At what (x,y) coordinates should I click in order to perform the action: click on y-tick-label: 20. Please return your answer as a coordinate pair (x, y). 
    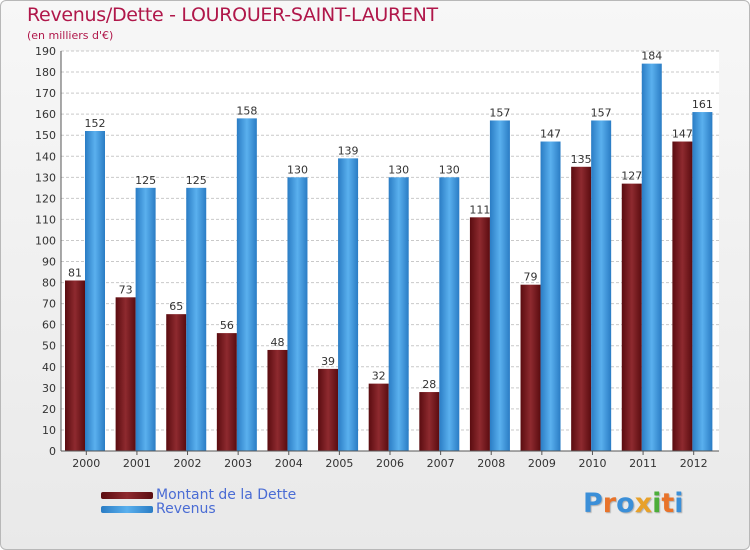
    Looking at the image, I should click on (49, 409).